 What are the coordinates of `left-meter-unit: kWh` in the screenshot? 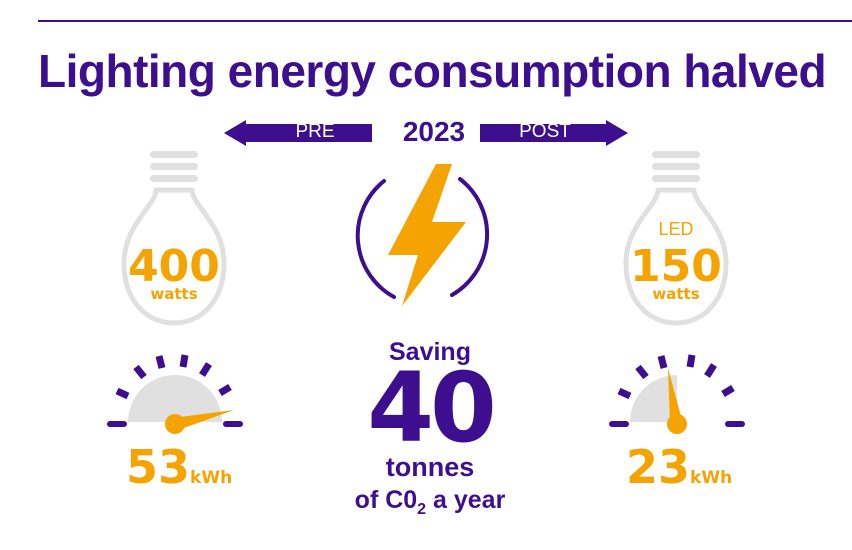 It's located at (211, 478).